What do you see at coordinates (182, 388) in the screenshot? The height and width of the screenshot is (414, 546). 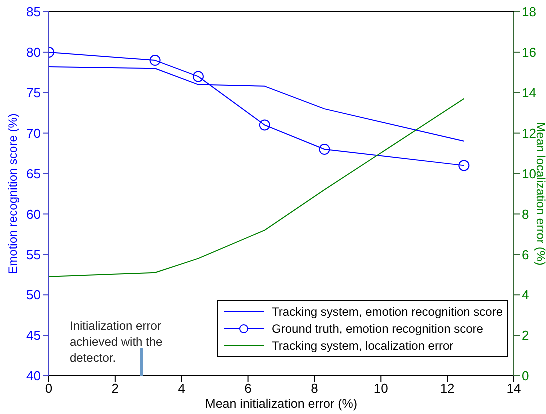 I see `x-tick-label: 4` at bounding box center [182, 388].